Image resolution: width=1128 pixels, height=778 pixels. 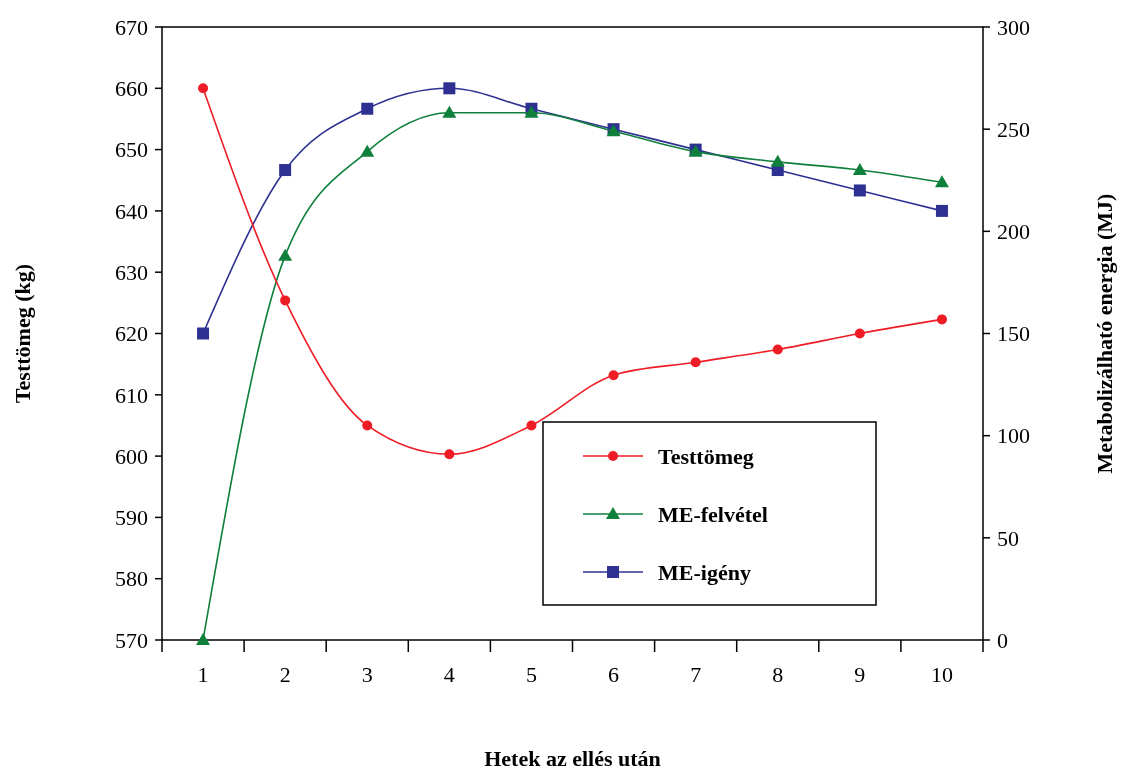 What do you see at coordinates (203, 674) in the screenshot?
I see `x-tick-label: 1` at bounding box center [203, 674].